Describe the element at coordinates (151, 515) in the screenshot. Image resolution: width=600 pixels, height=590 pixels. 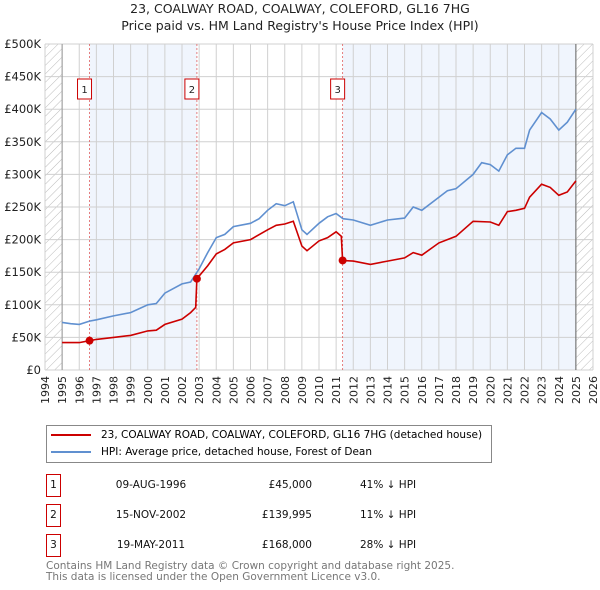
I see `sale-date: 15-NOV-2002` at that location.